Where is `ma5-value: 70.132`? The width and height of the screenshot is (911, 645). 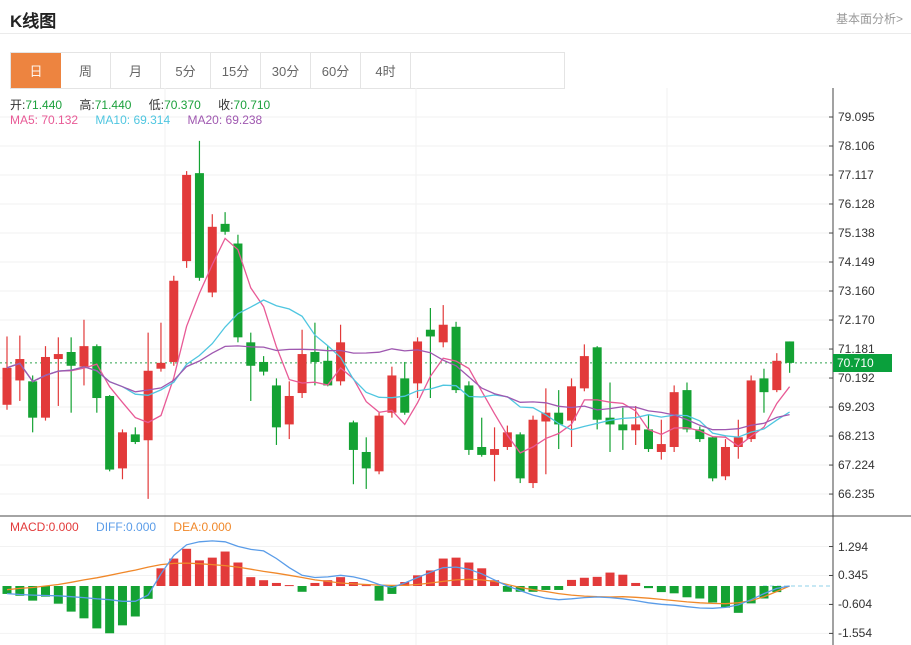 ma5-value: 70.132 is located at coordinates (60, 120).